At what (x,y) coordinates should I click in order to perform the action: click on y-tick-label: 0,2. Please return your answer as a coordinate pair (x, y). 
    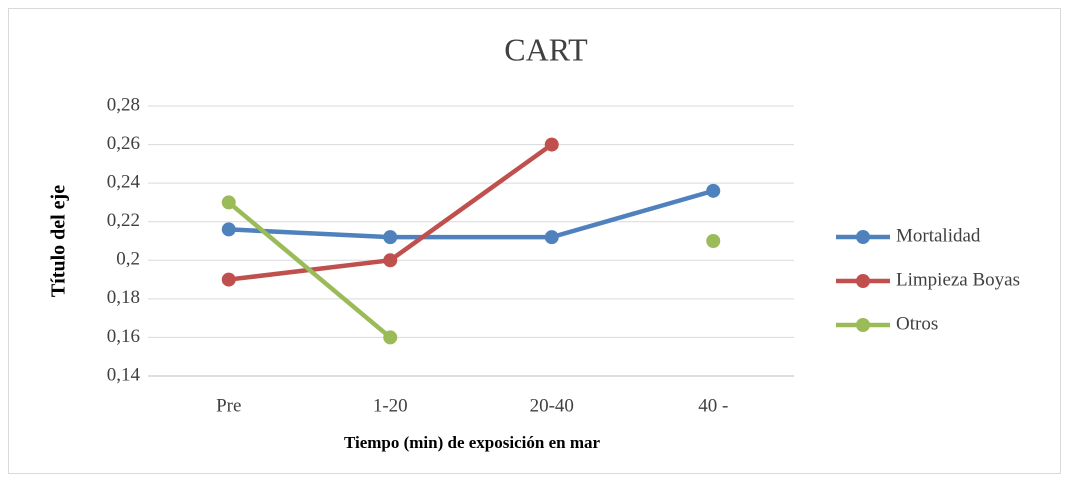
    Looking at the image, I should click on (128, 259).